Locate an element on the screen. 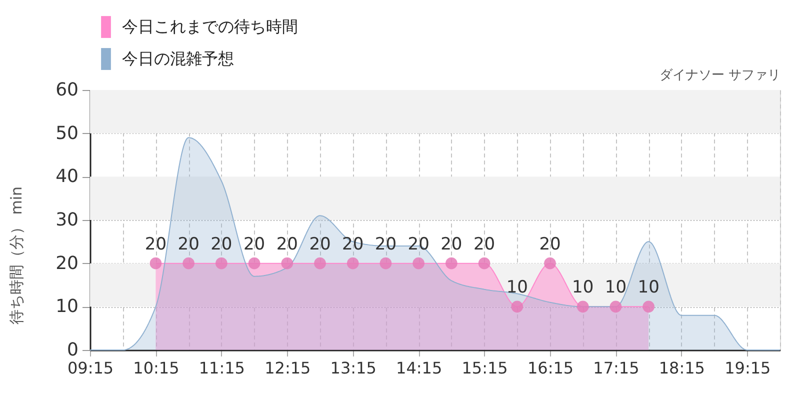 Image resolution: width=800 pixels, height=400 pixels. x-tick-label: 16:15 is located at coordinates (550, 368).